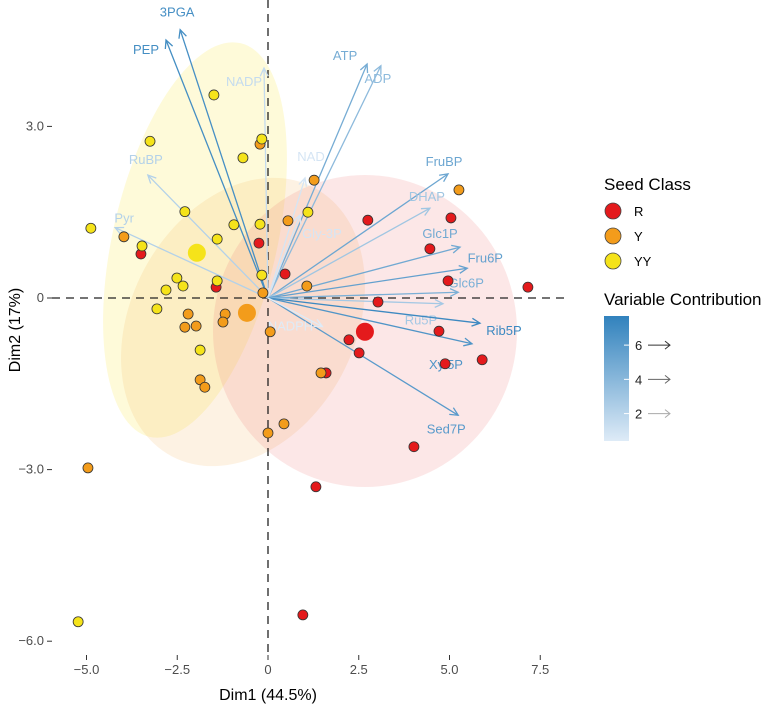 The image size is (777, 712). Describe the element at coordinates (363, 295) in the screenshot. I see `arrow-Glc6P` at that location.